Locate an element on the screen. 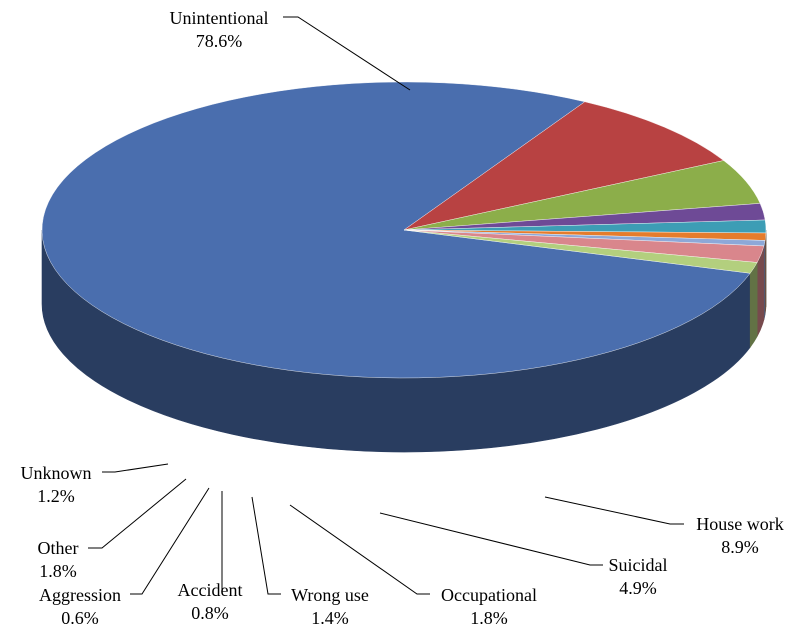  slice-label-other: Other is located at coordinates (58, 548).